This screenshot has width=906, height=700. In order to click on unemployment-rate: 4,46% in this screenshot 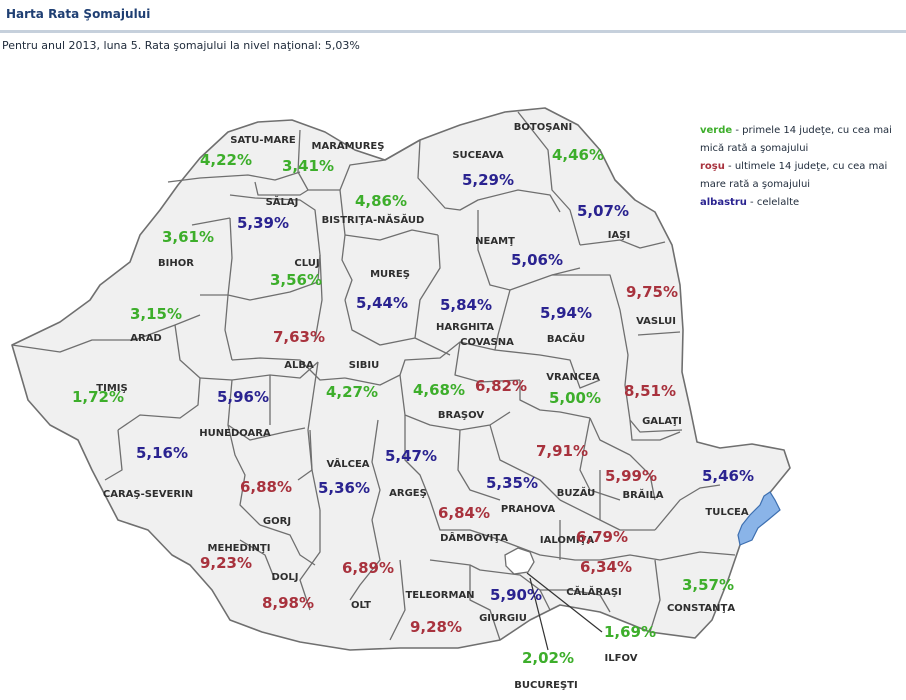, I will do `click(578, 155)`.